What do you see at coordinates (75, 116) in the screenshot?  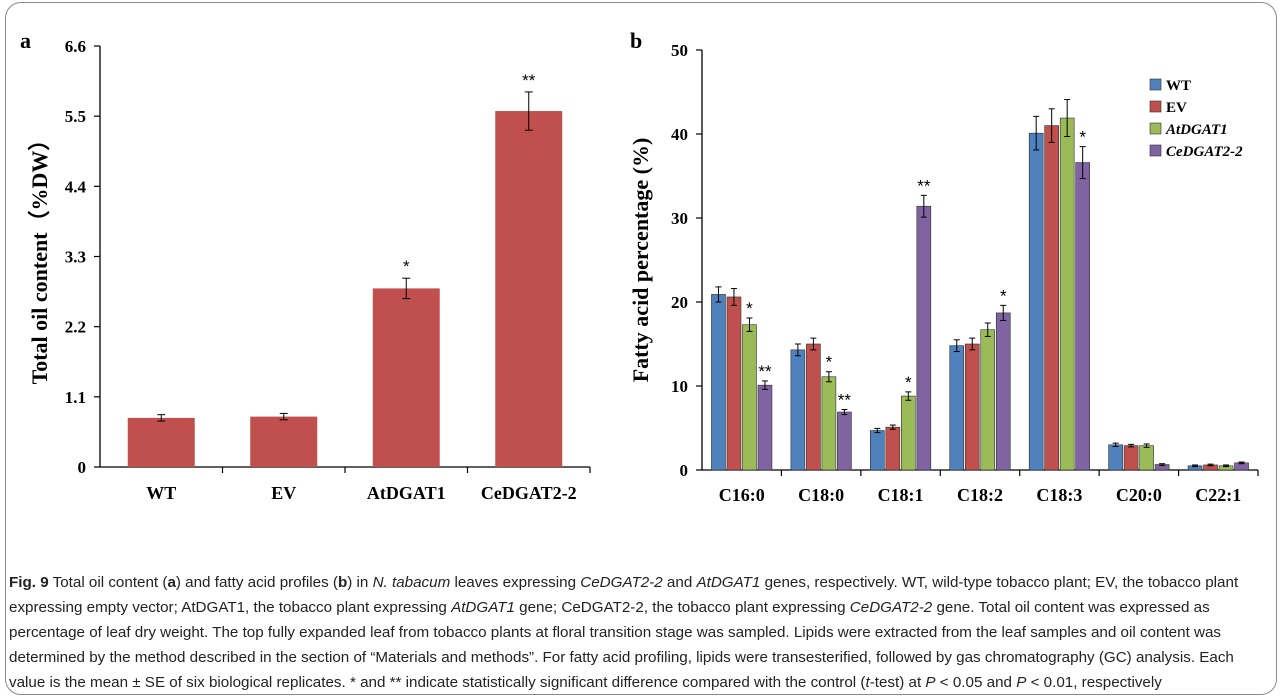 I see `y-tick-label-a: 5.5` at bounding box center [75, 116].